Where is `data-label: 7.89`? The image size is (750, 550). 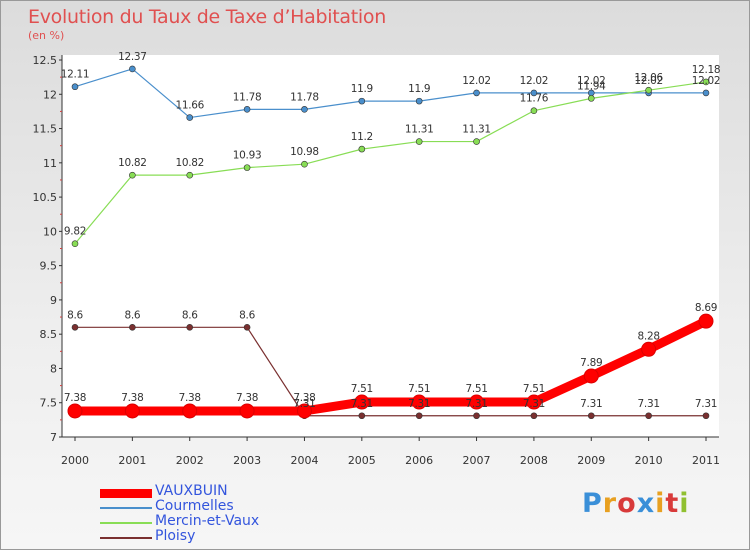
data-label: 7.89 is located at coordinates (591, 363).